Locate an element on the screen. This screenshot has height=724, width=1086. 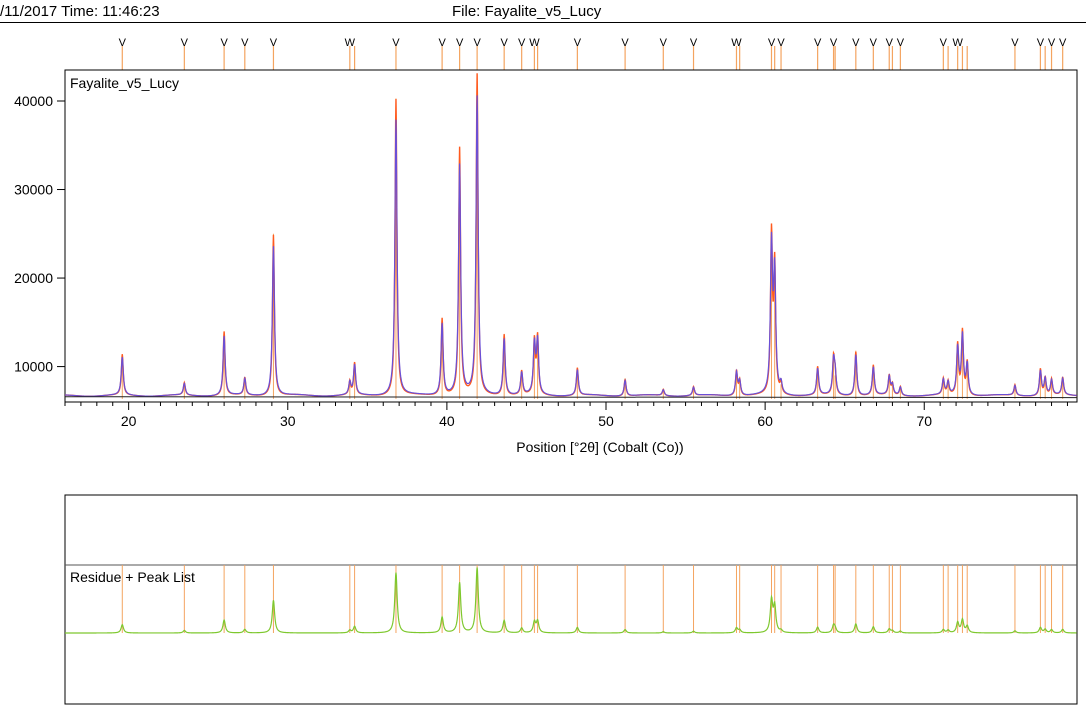
residue-series-line is located at coordinates (571, 600).